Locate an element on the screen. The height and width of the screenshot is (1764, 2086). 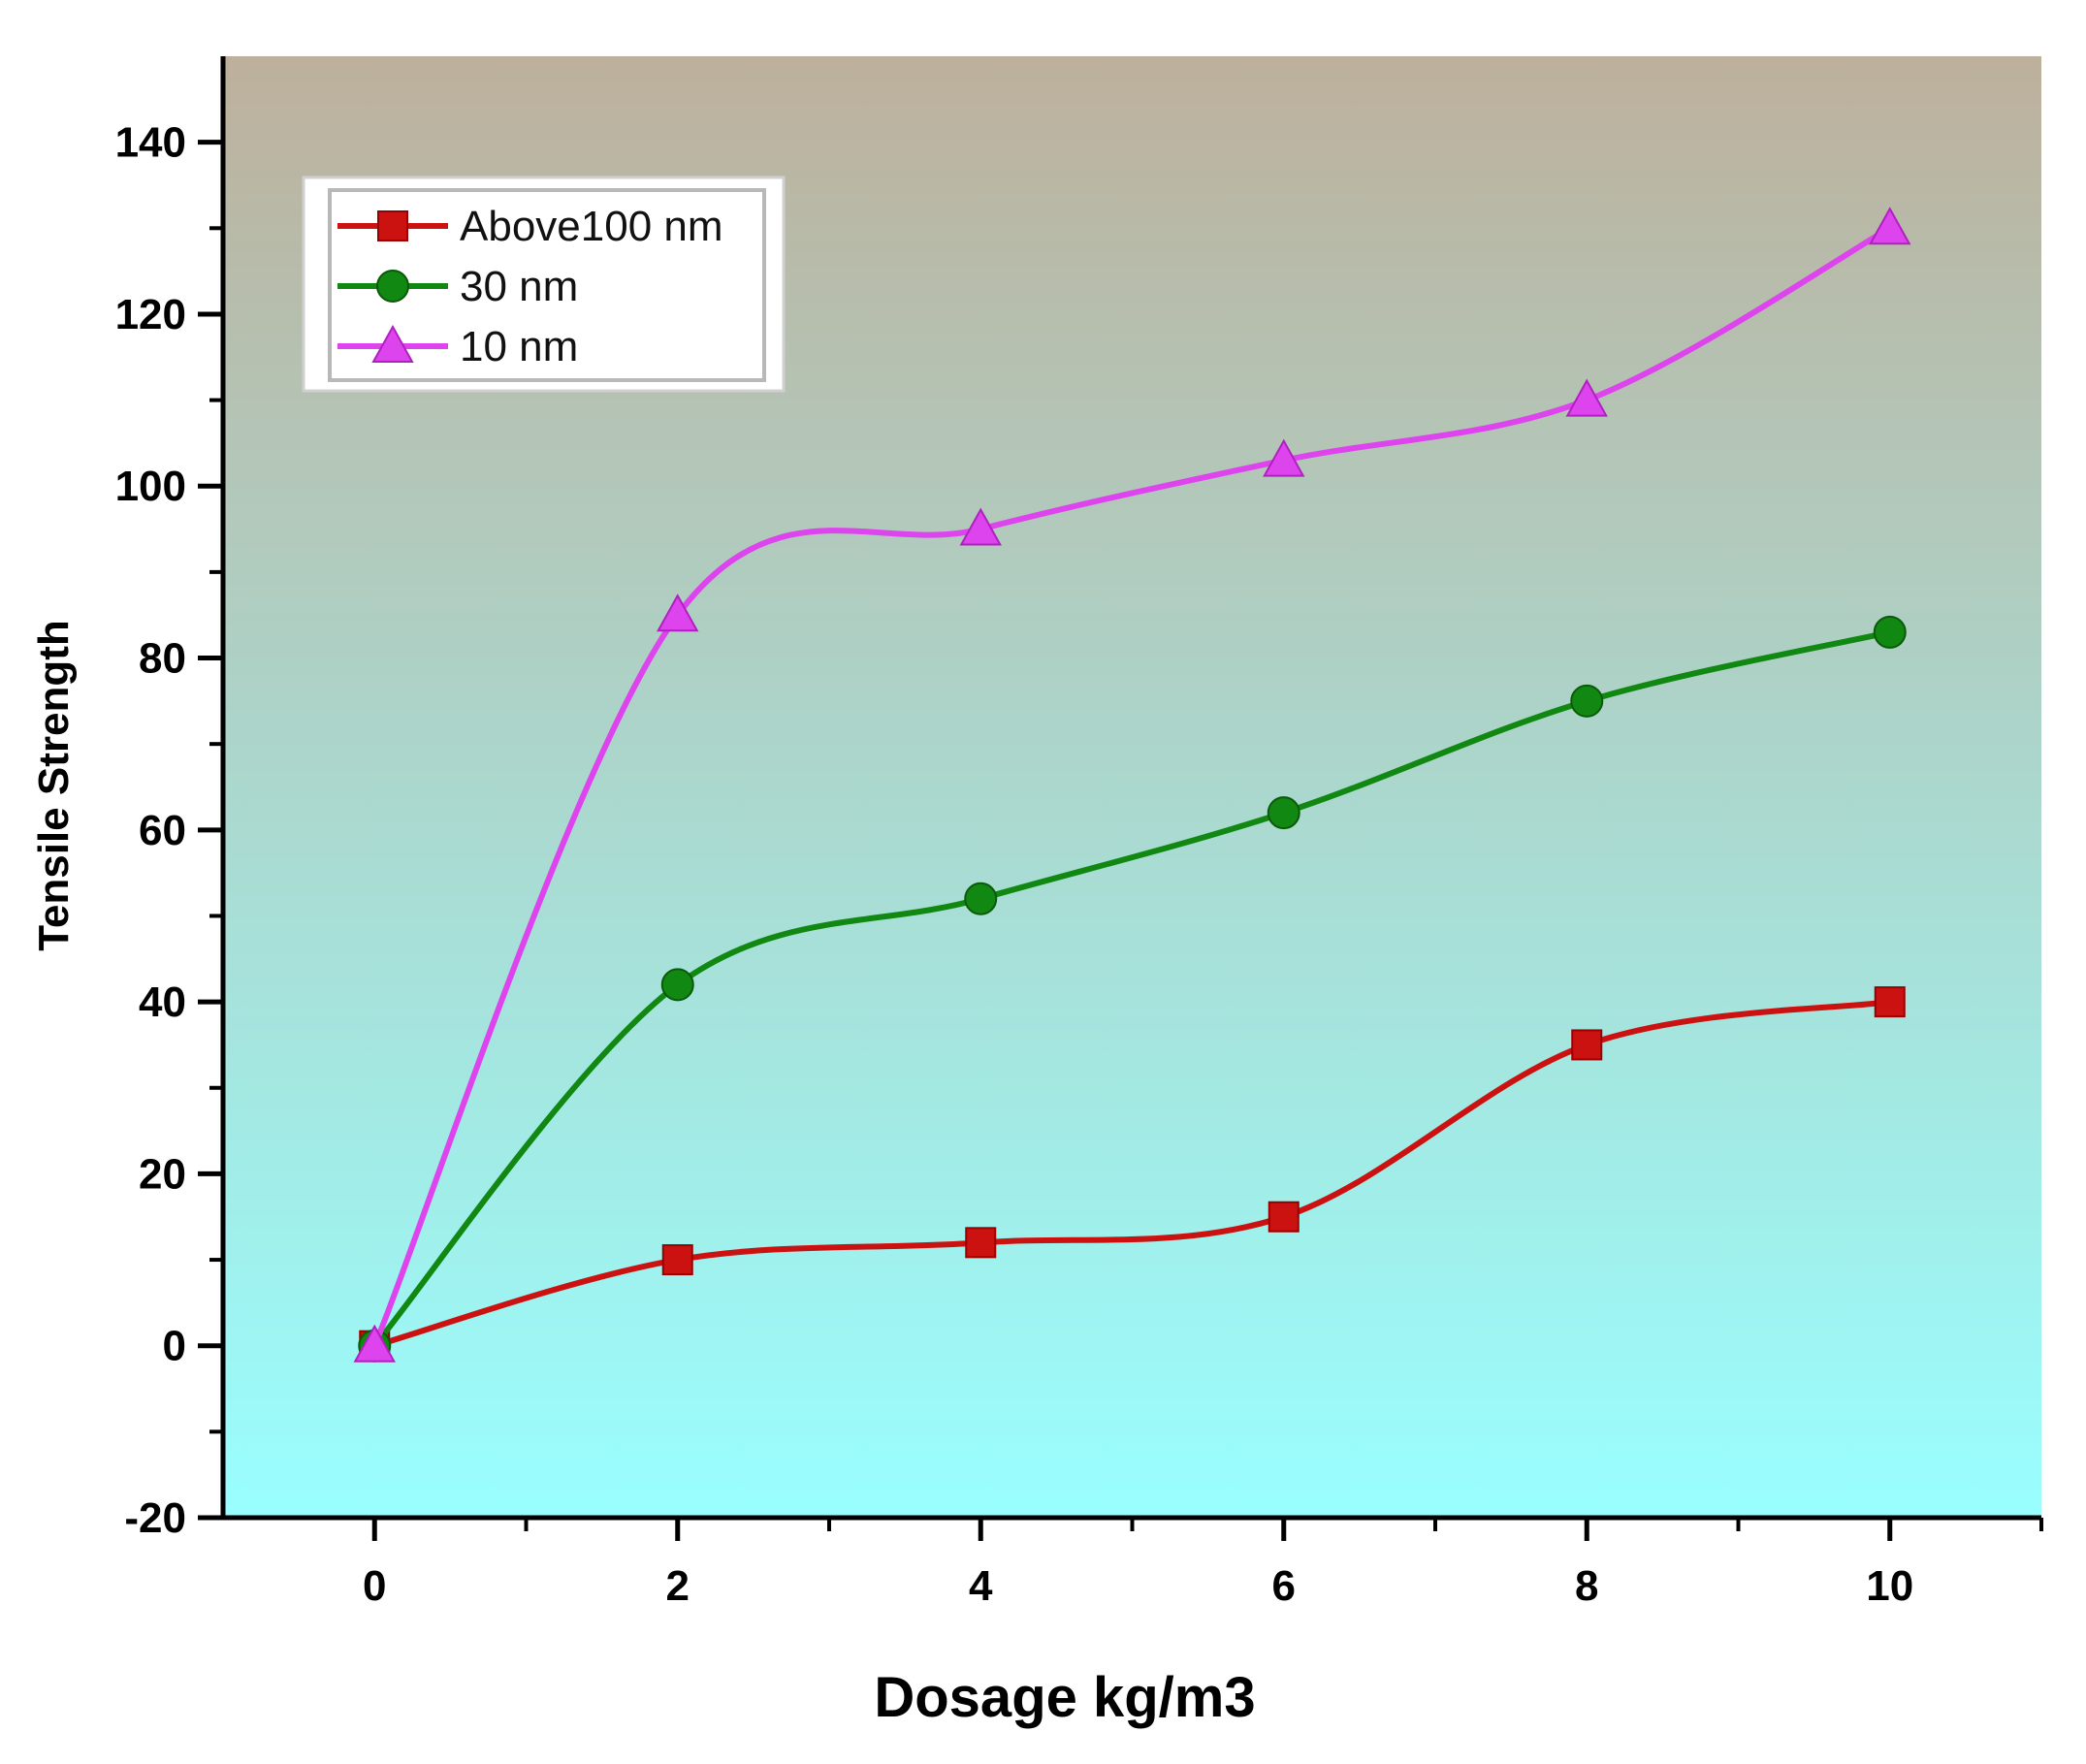
legend-entry: Above100 nm is located at coordinates (530, 227).